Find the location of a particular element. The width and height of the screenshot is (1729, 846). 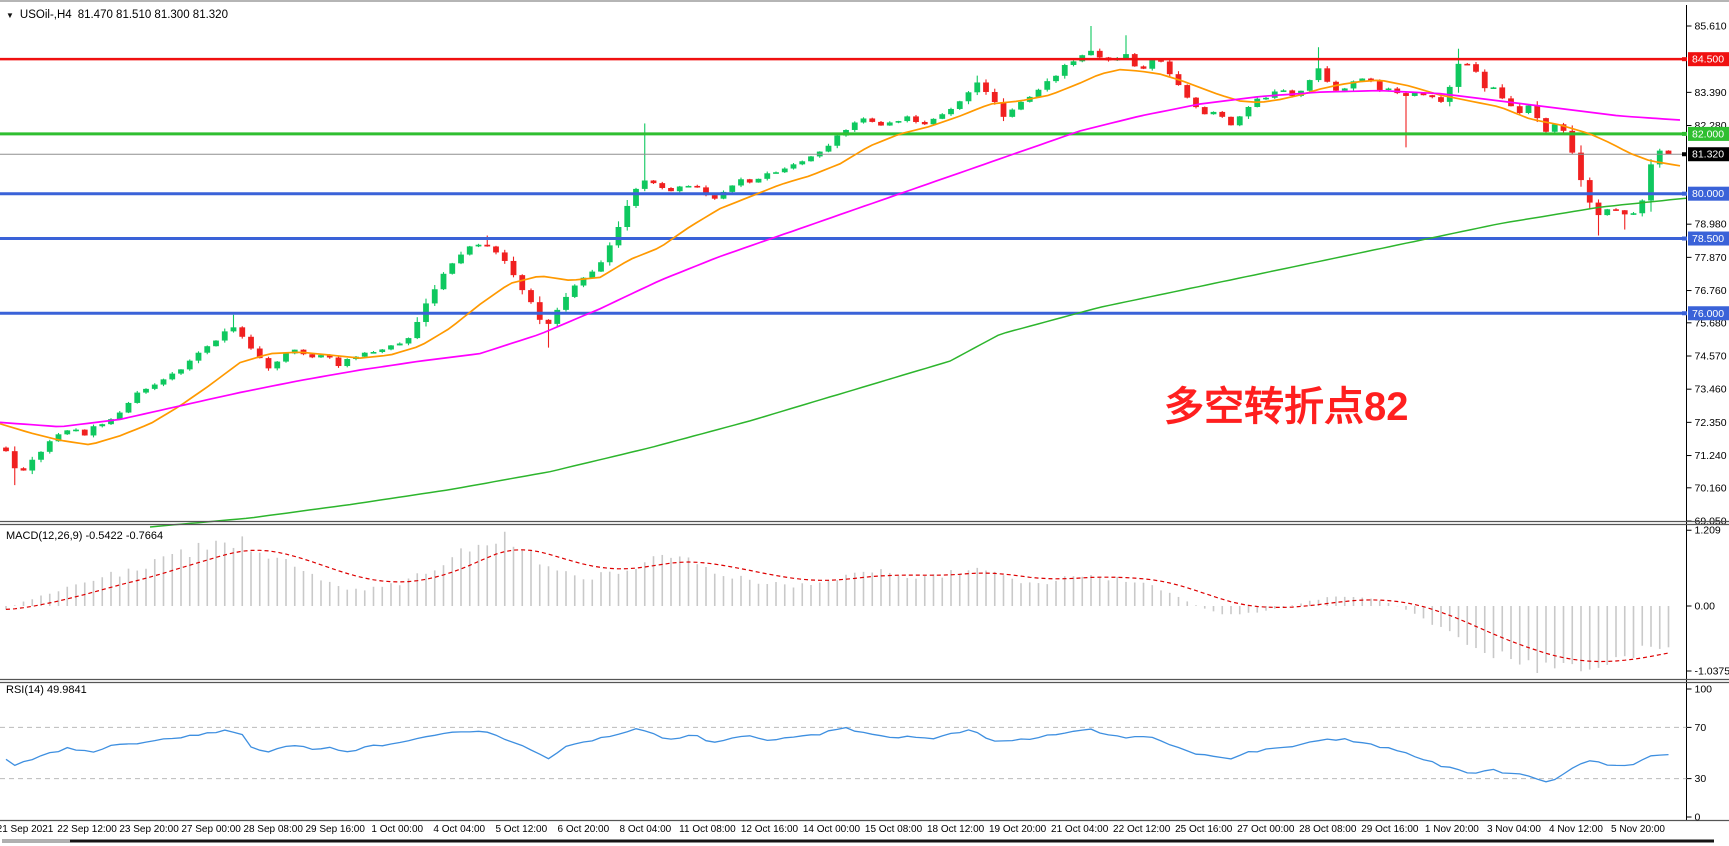

svg-text: 3 Nov 04:00 is located at coordinates (1514, 829).